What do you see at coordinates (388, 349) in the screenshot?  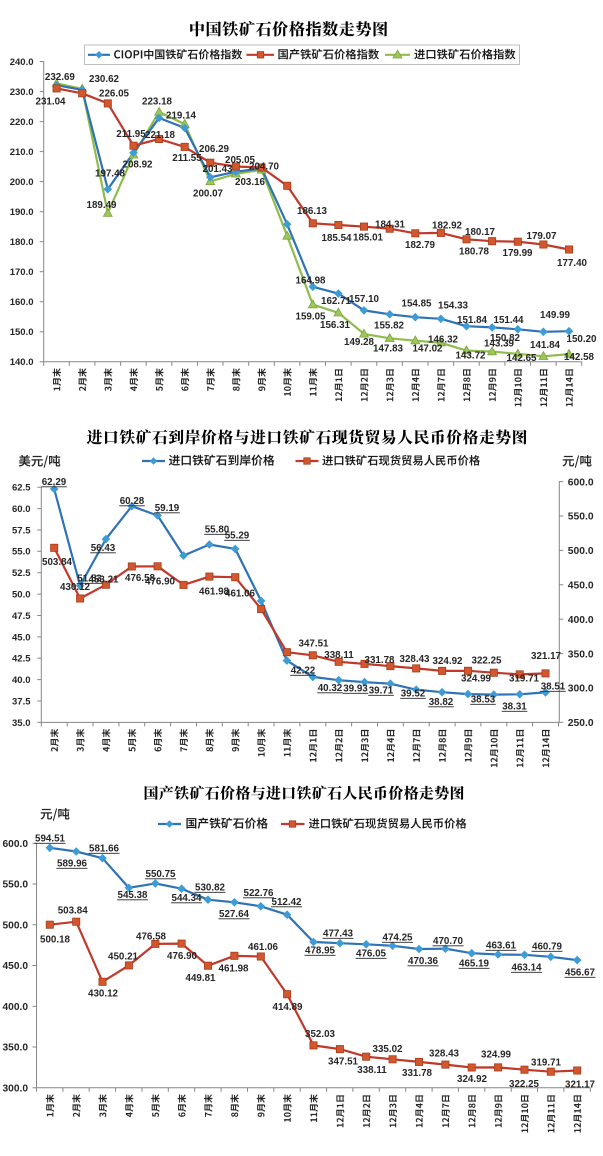 I see `svg-text: 147.83` at bounding box center [388, 349].